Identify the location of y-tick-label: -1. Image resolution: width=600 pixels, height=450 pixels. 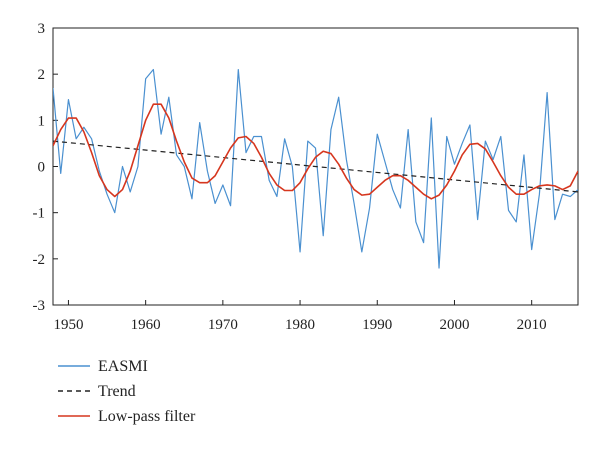
(39, 214).